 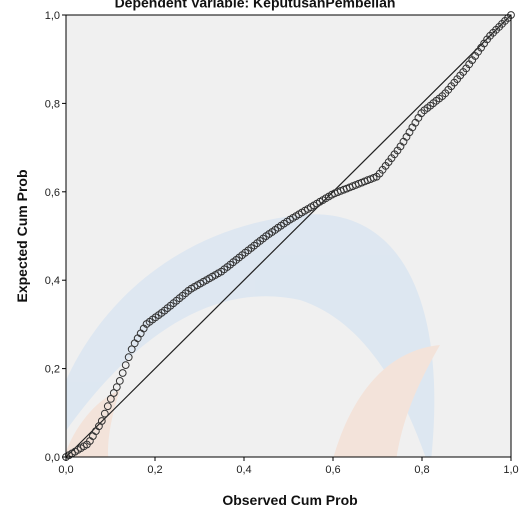 What do you see at coordinates (421, 470) in the screenshot?
I see `x-tick-label: 0,8` at bounding box center [421, 470].